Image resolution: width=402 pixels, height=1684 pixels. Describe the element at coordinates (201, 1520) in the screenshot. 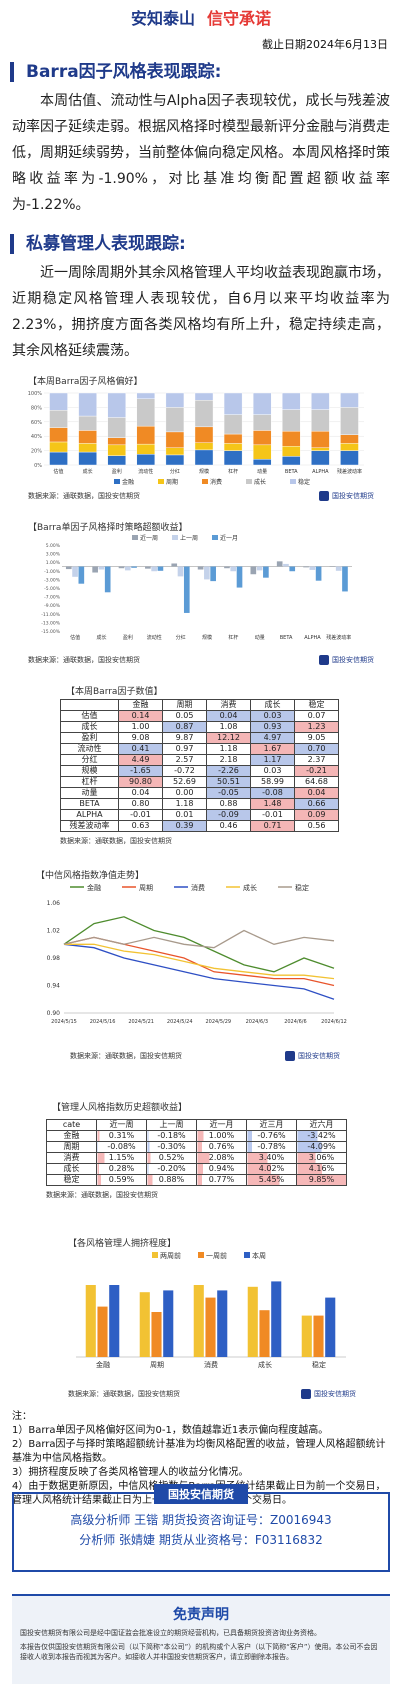

I see `analyst-line-1: 高级分析师 王锴 期货投资咨询证号：Z0016943` at that location.